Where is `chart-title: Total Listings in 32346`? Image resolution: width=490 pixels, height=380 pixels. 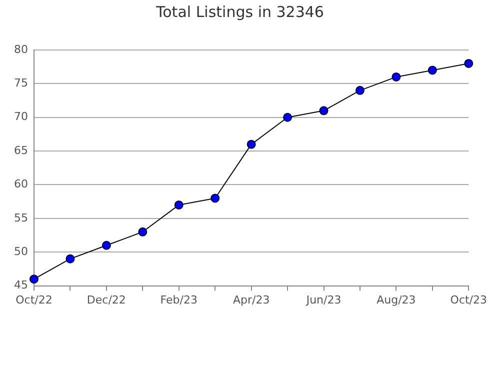 chart-title: Total Listings in 32346 is located at coordinates (239, 11).